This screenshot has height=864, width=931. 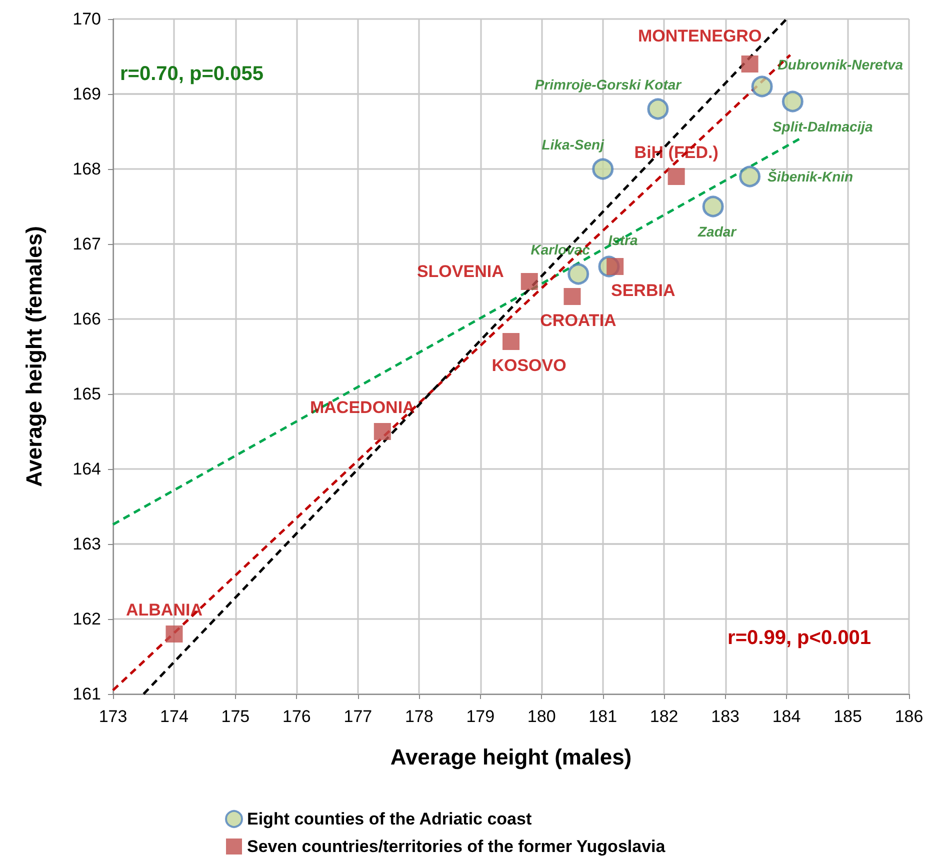 What do you see at coordinates (574, 144) in the screenshot?
I see `data-label: Lika-Senj` at bounding box center [574, 144].